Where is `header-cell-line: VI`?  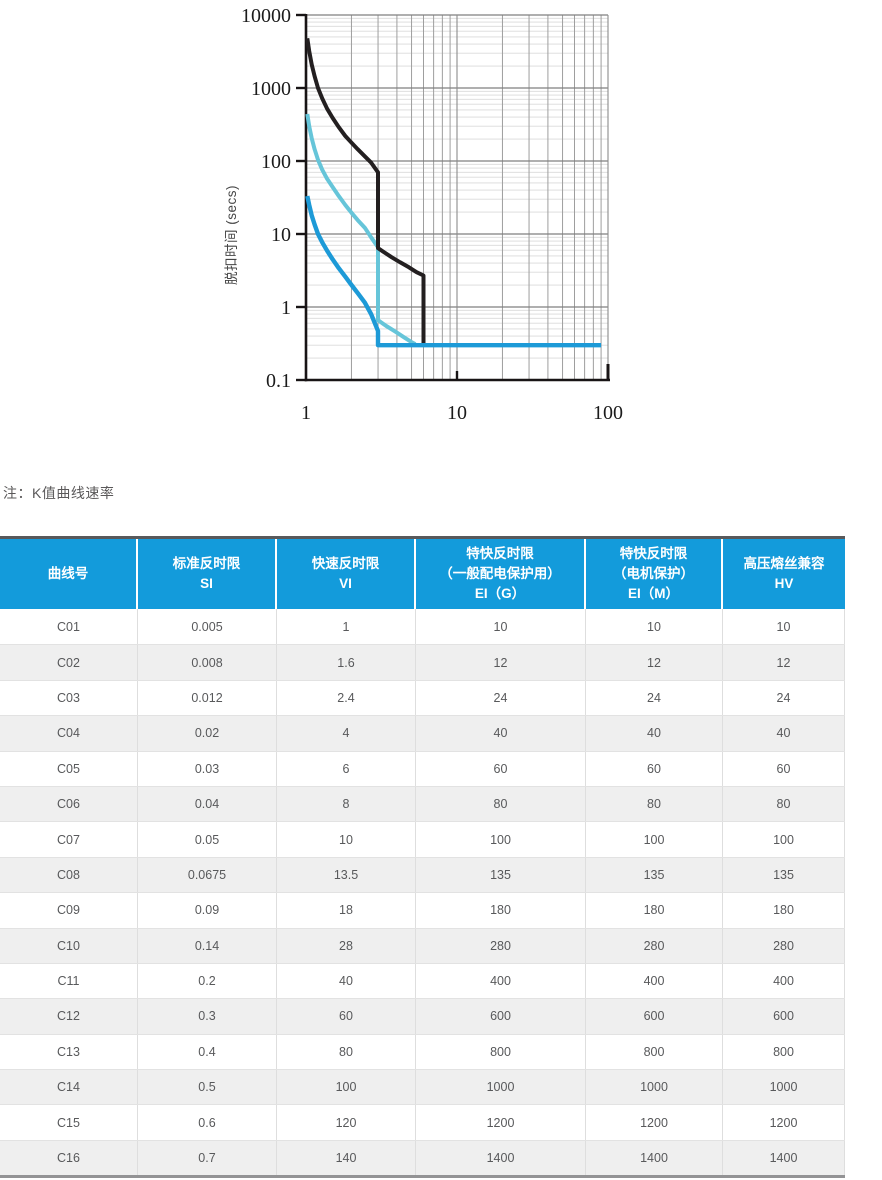 header-cell-line: VI is located at coordinates (345, 583).